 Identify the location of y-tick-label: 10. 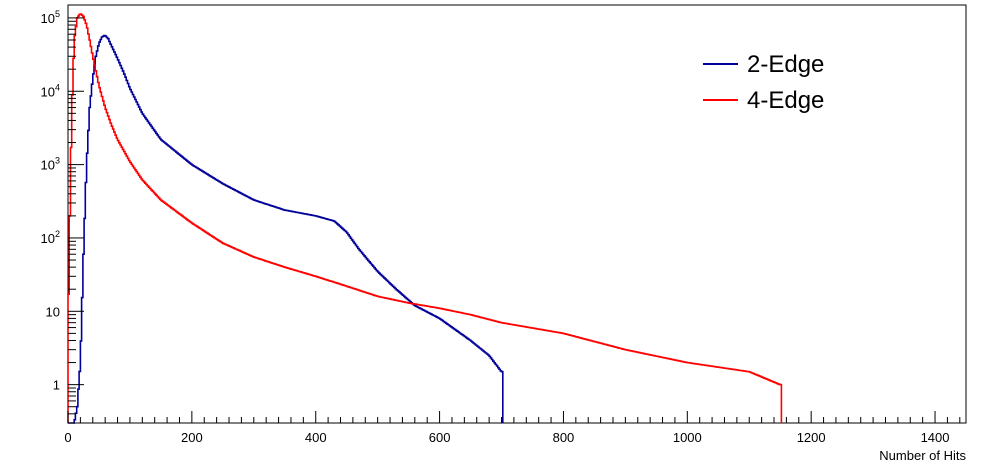
(53, 311).